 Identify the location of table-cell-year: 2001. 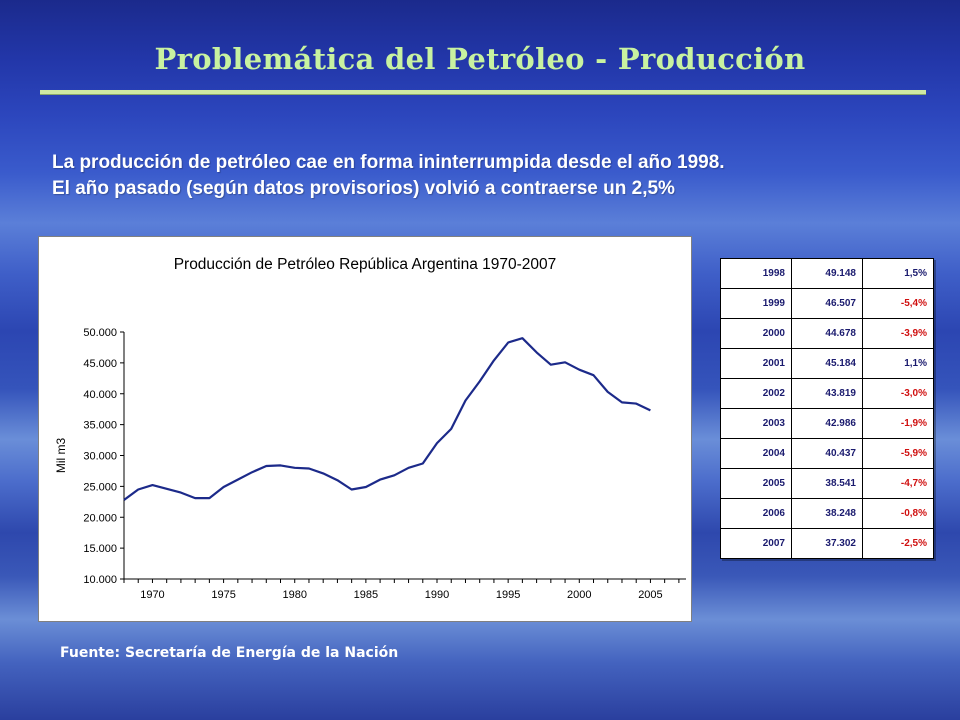
(756, 363).